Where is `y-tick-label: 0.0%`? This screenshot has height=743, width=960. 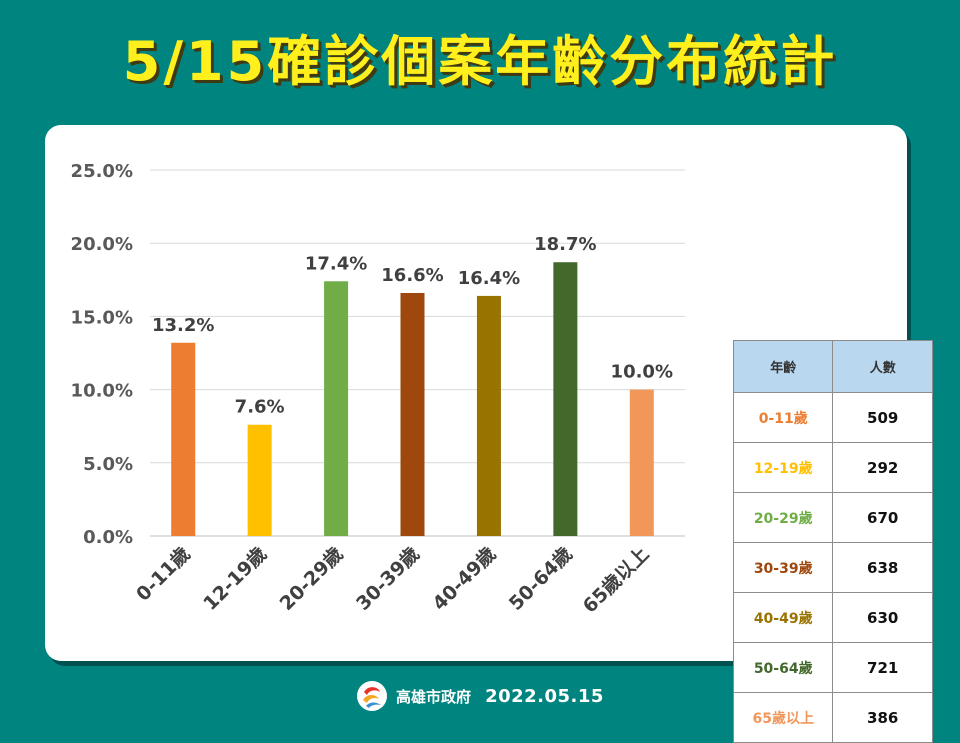 y-tick-label: 0.0% is located at coordinates (108, 537).